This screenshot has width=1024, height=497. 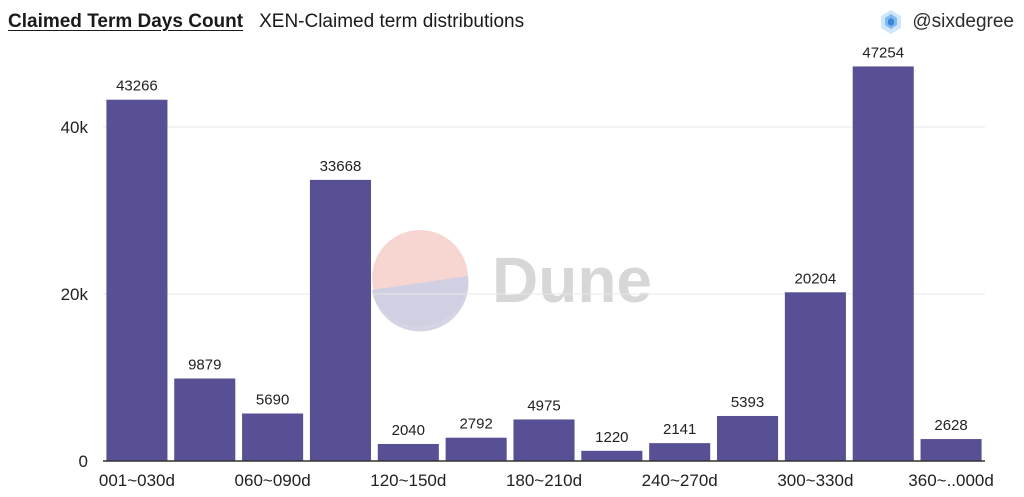 I want to click on y-tick-label: 20k, so click(x=75, y=294).